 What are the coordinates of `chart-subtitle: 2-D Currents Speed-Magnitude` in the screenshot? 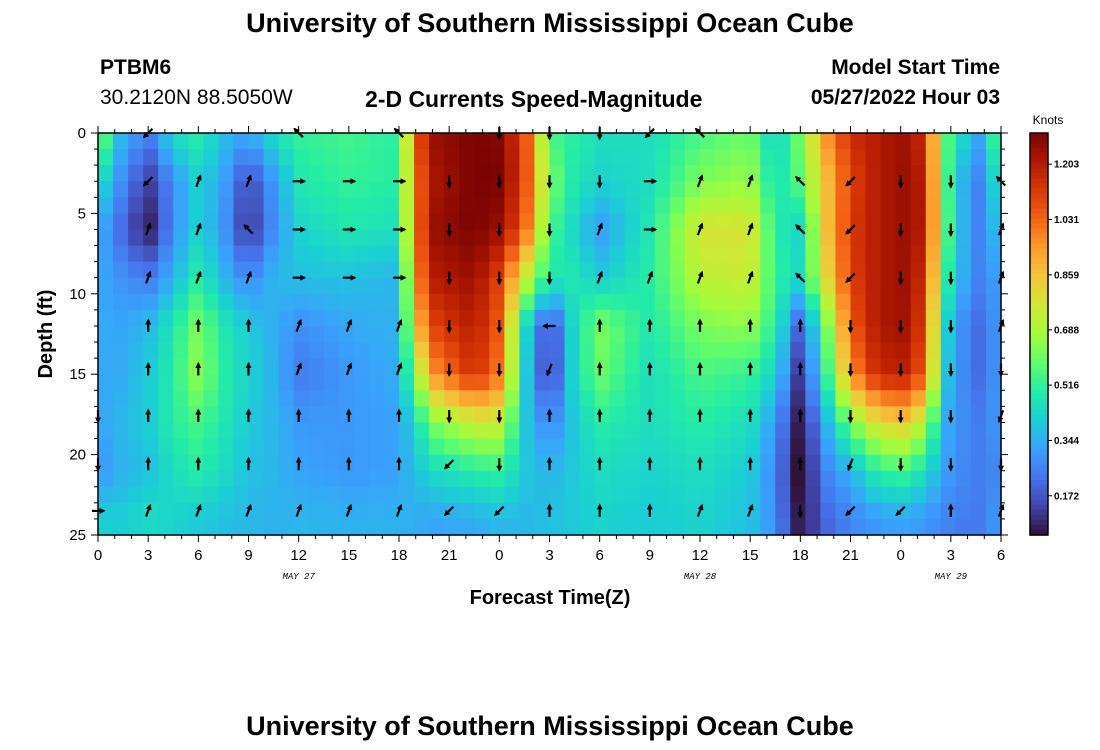 It's located at (534, 99).